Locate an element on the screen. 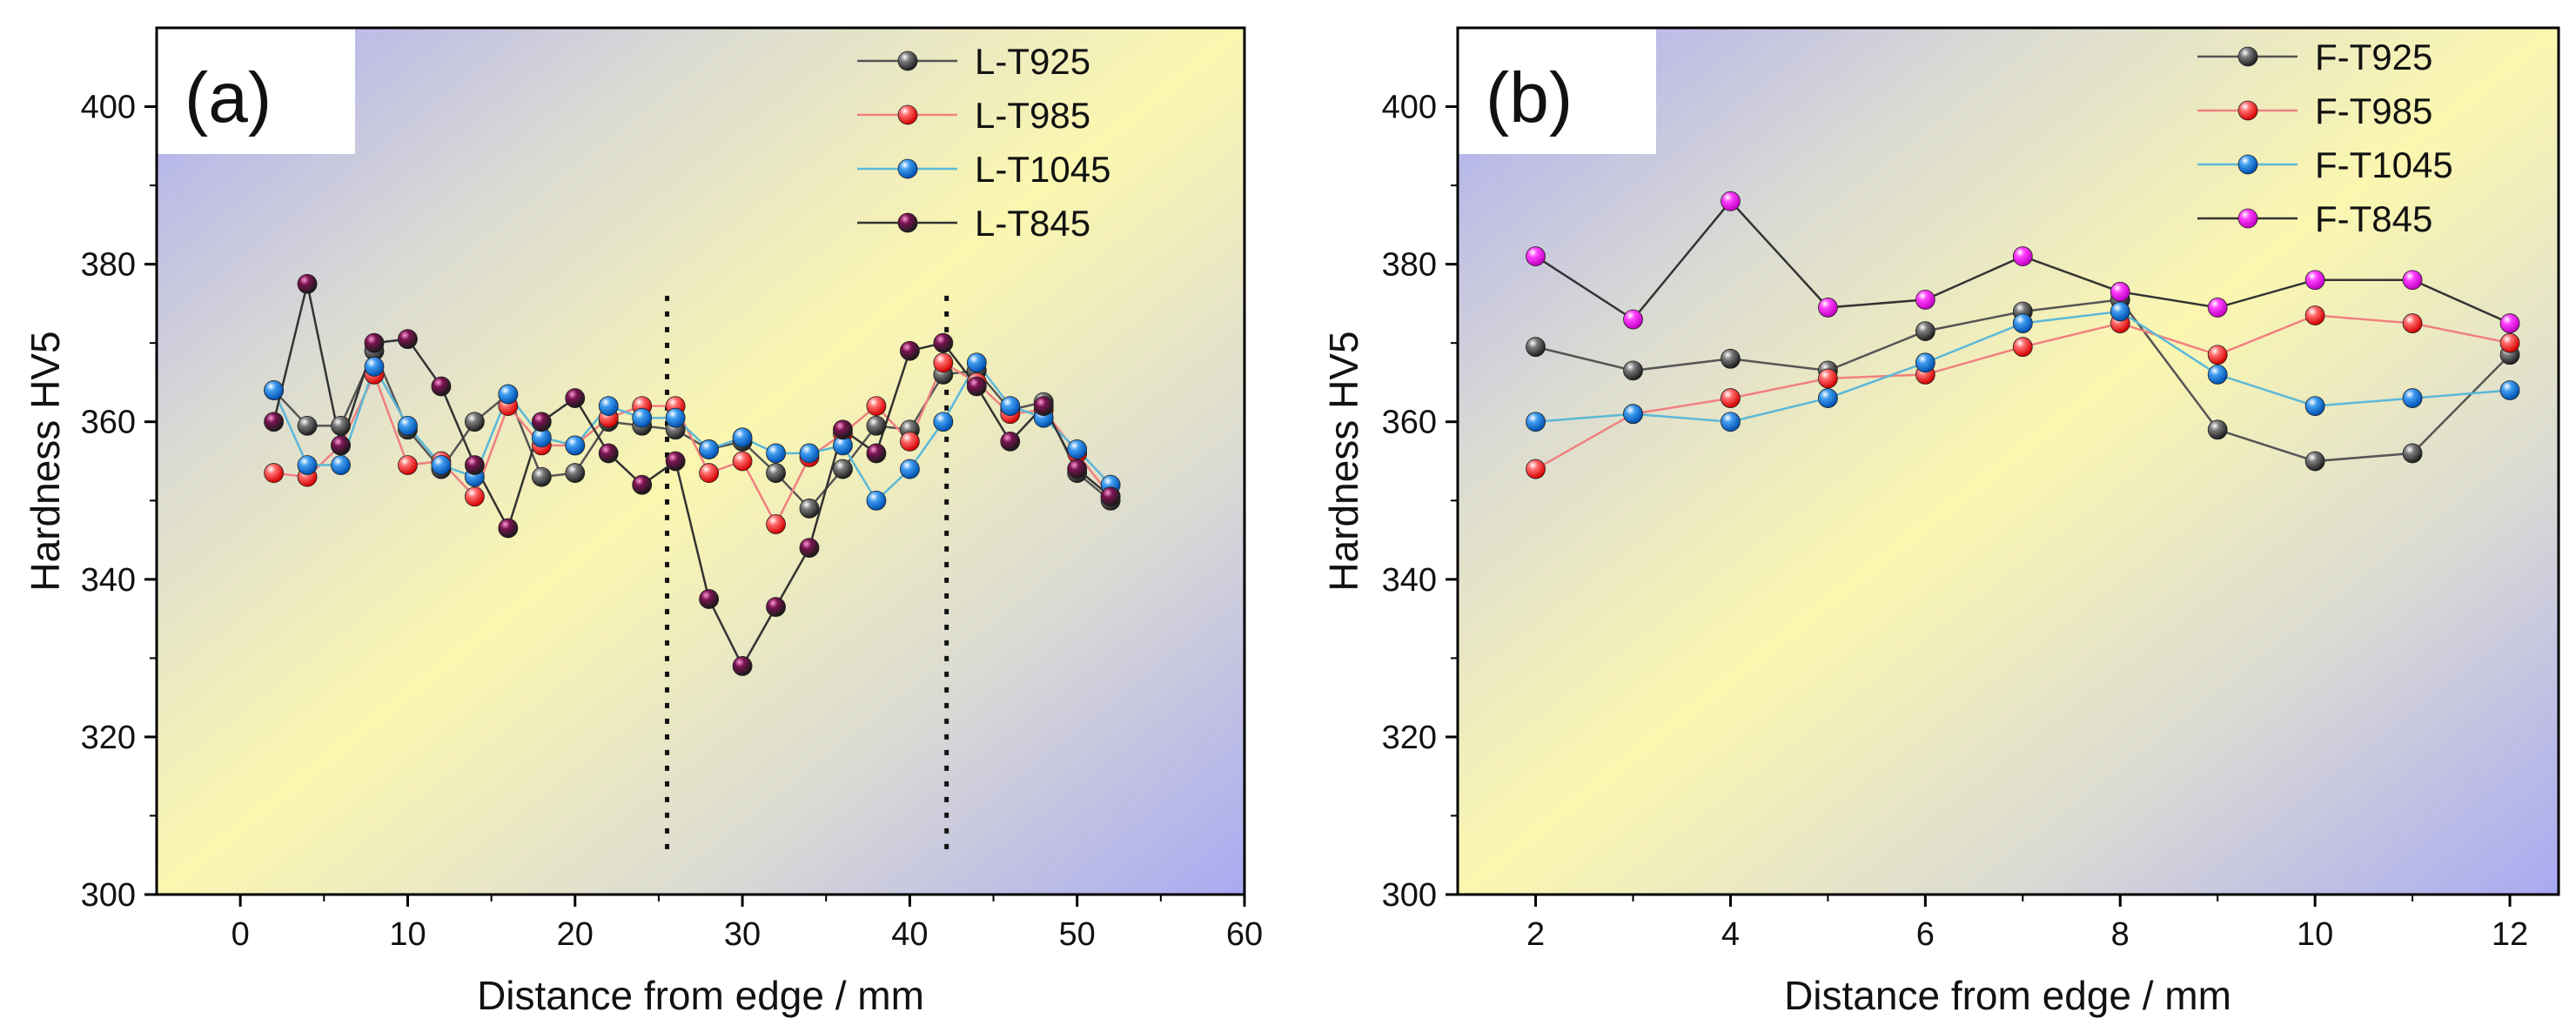 This screenshot has height=1032, width=2576. panel-label-b: (b) is located at coordinates (1529, 97).